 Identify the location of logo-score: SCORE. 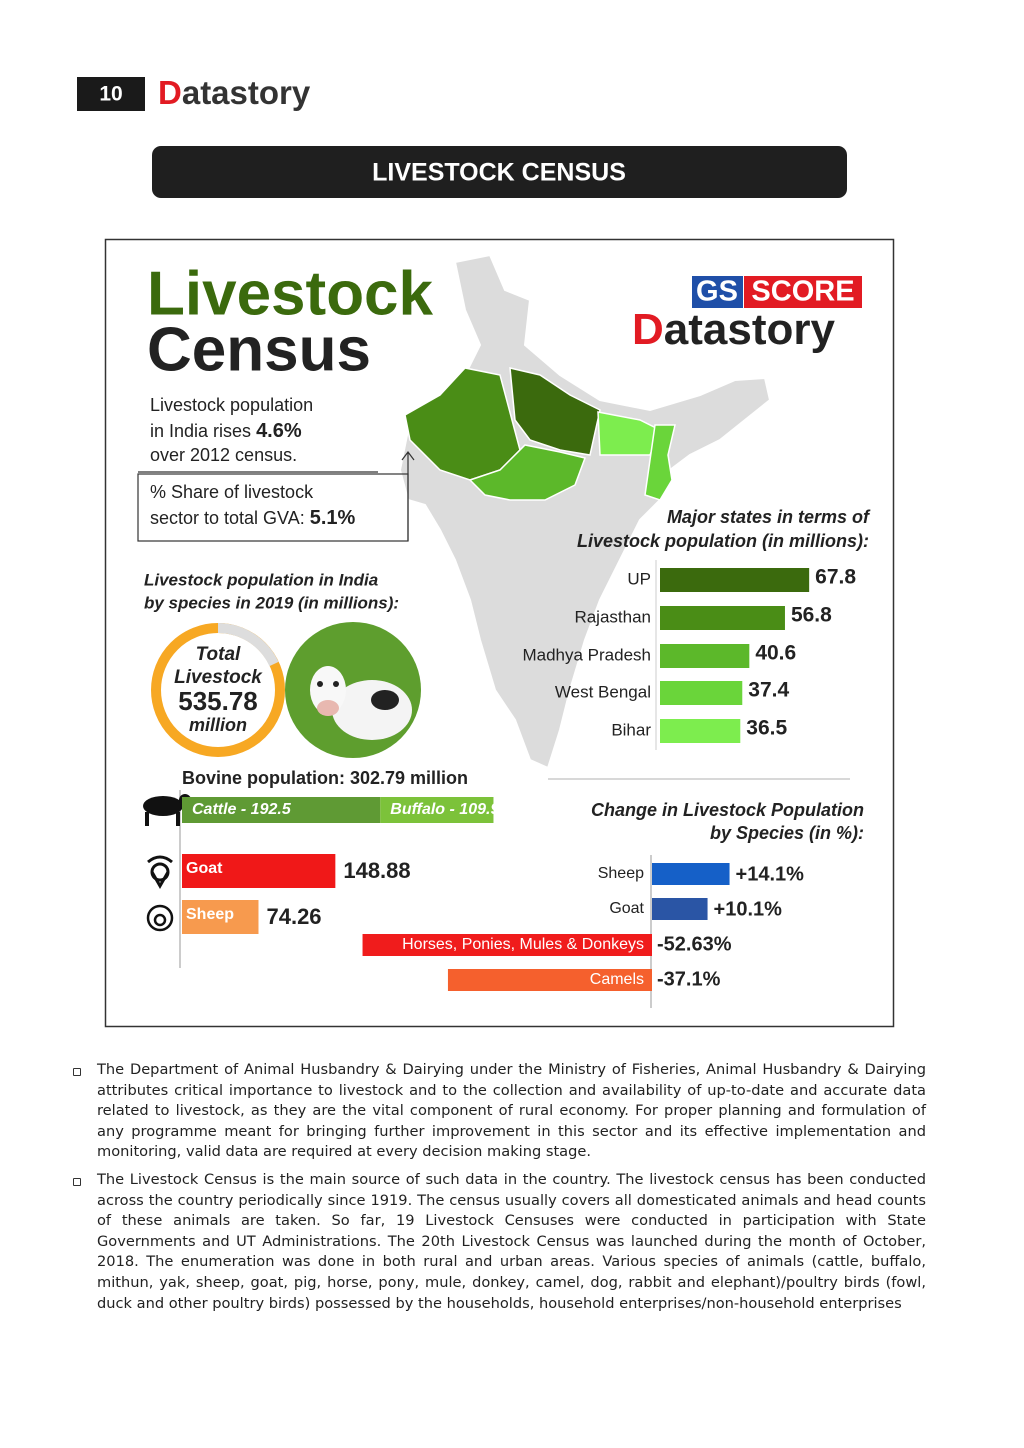
(802, 292).